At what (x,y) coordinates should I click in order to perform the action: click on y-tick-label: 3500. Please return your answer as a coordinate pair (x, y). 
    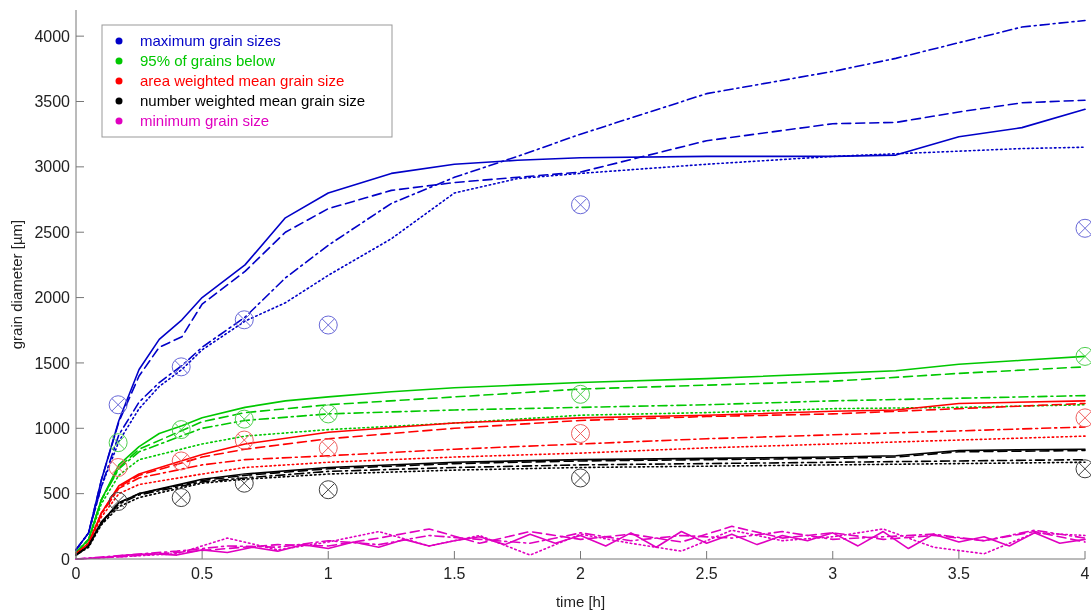
    Looking at the image, I should click on (52, 102).